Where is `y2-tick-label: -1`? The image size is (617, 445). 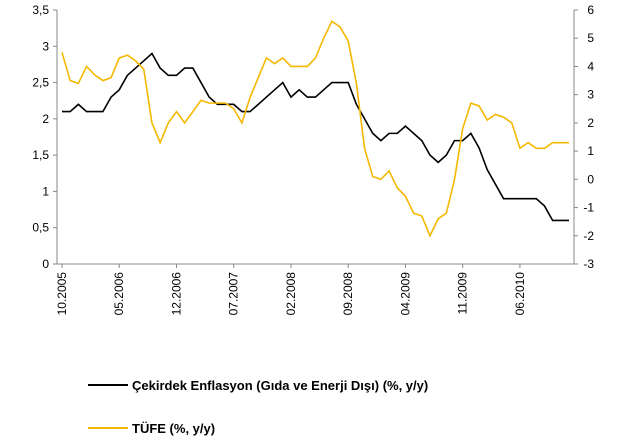
y2-tick-label: -1 is located at coordinates (588, 208).